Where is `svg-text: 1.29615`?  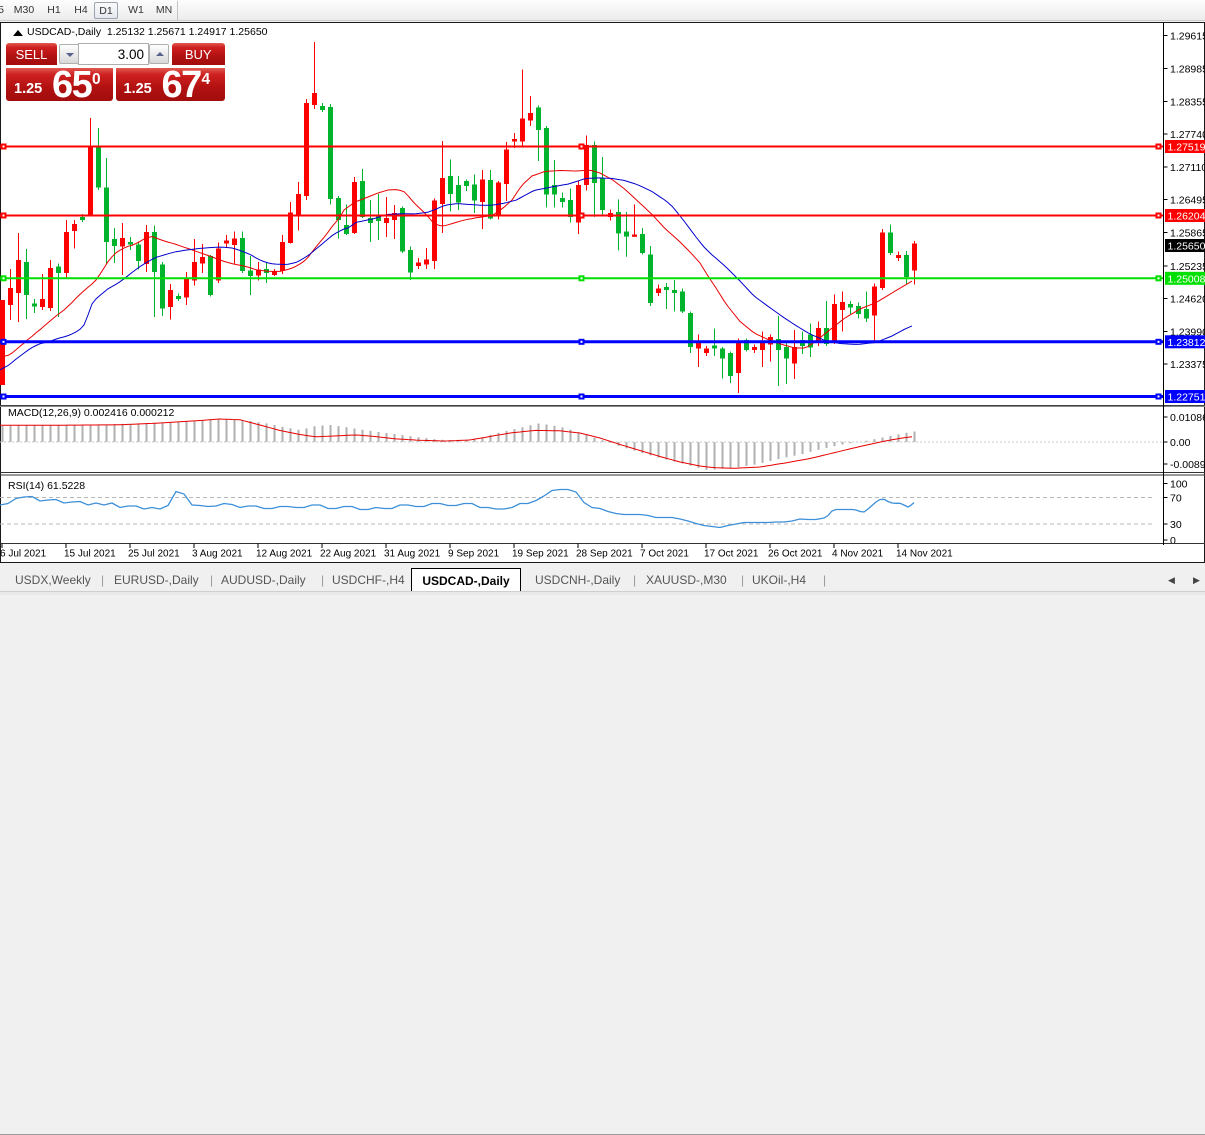 svg-text: 1.29615 is located at coordinates (1187, 37).